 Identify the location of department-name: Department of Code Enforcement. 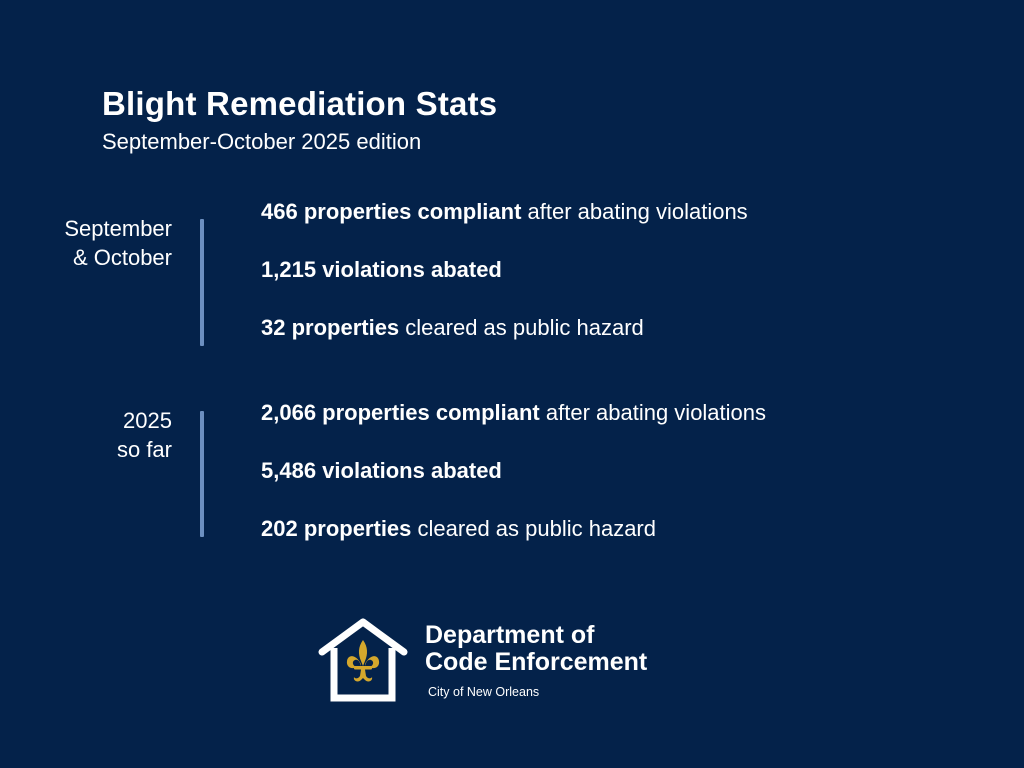
(536, 649).